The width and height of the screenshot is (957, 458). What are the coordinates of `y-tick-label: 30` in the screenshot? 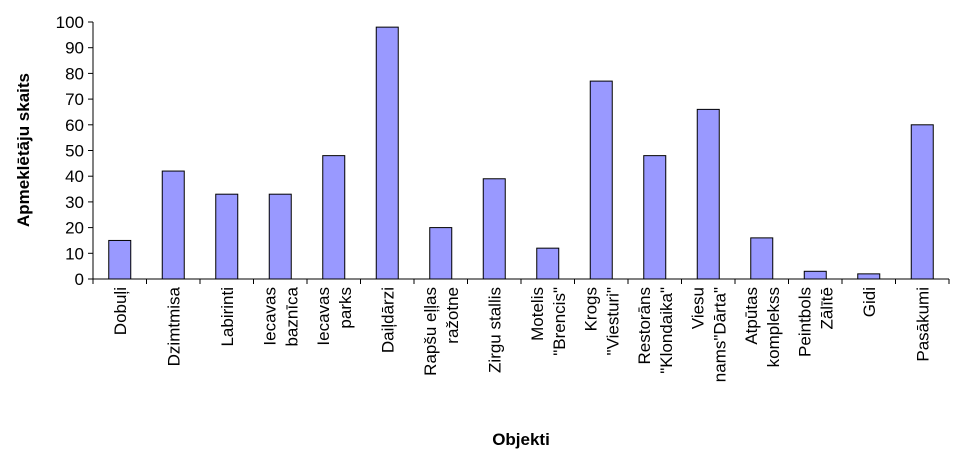 It's located at (74, 202).